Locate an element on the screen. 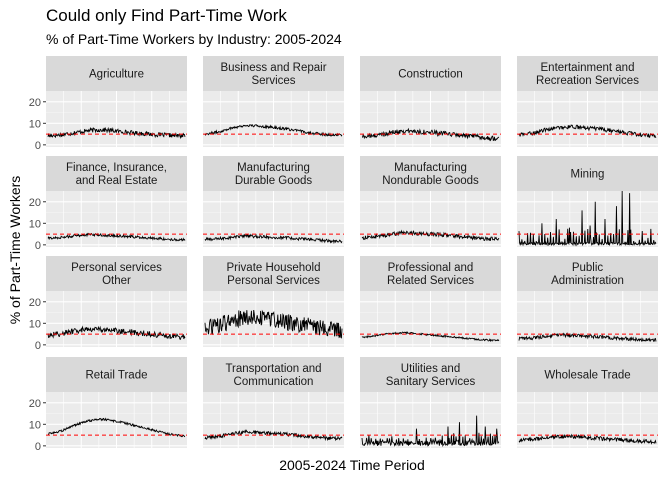  facet-label: Finance, Insurance, is located at coordinates (116, 168).